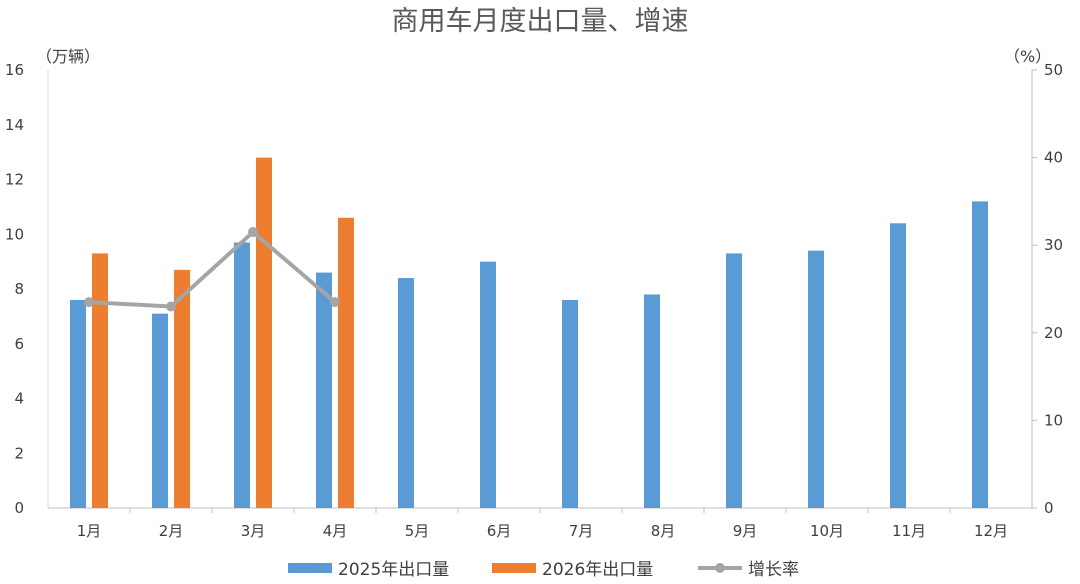 The image size is (1080, 584). I want to click on y-tick-label: 14, so click(14, 125).